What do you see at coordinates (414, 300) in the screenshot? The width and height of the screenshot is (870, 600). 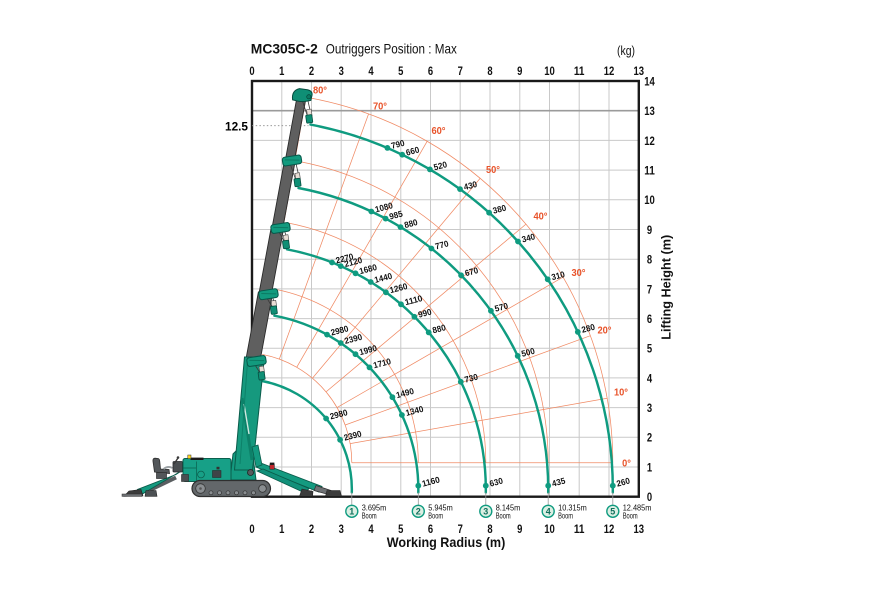 I see `svg-text: 1110` at bounding box center [414, 300].